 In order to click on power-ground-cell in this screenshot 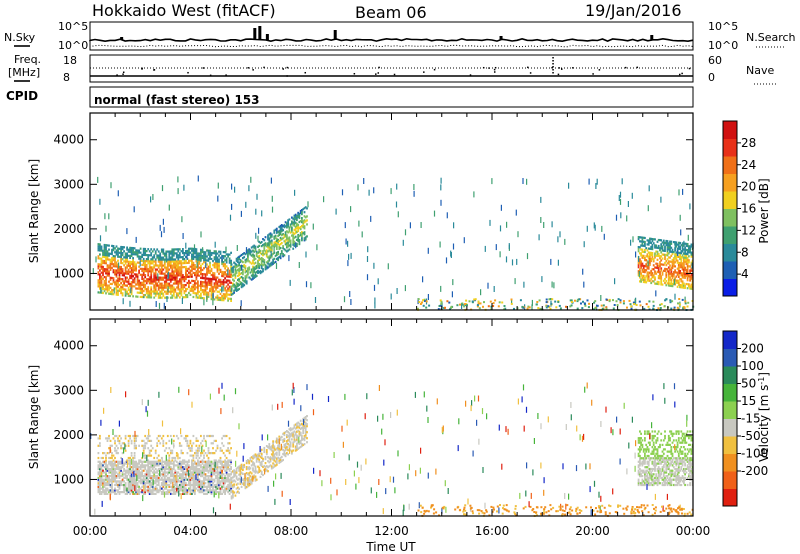, I will do `click(616, 301)`.